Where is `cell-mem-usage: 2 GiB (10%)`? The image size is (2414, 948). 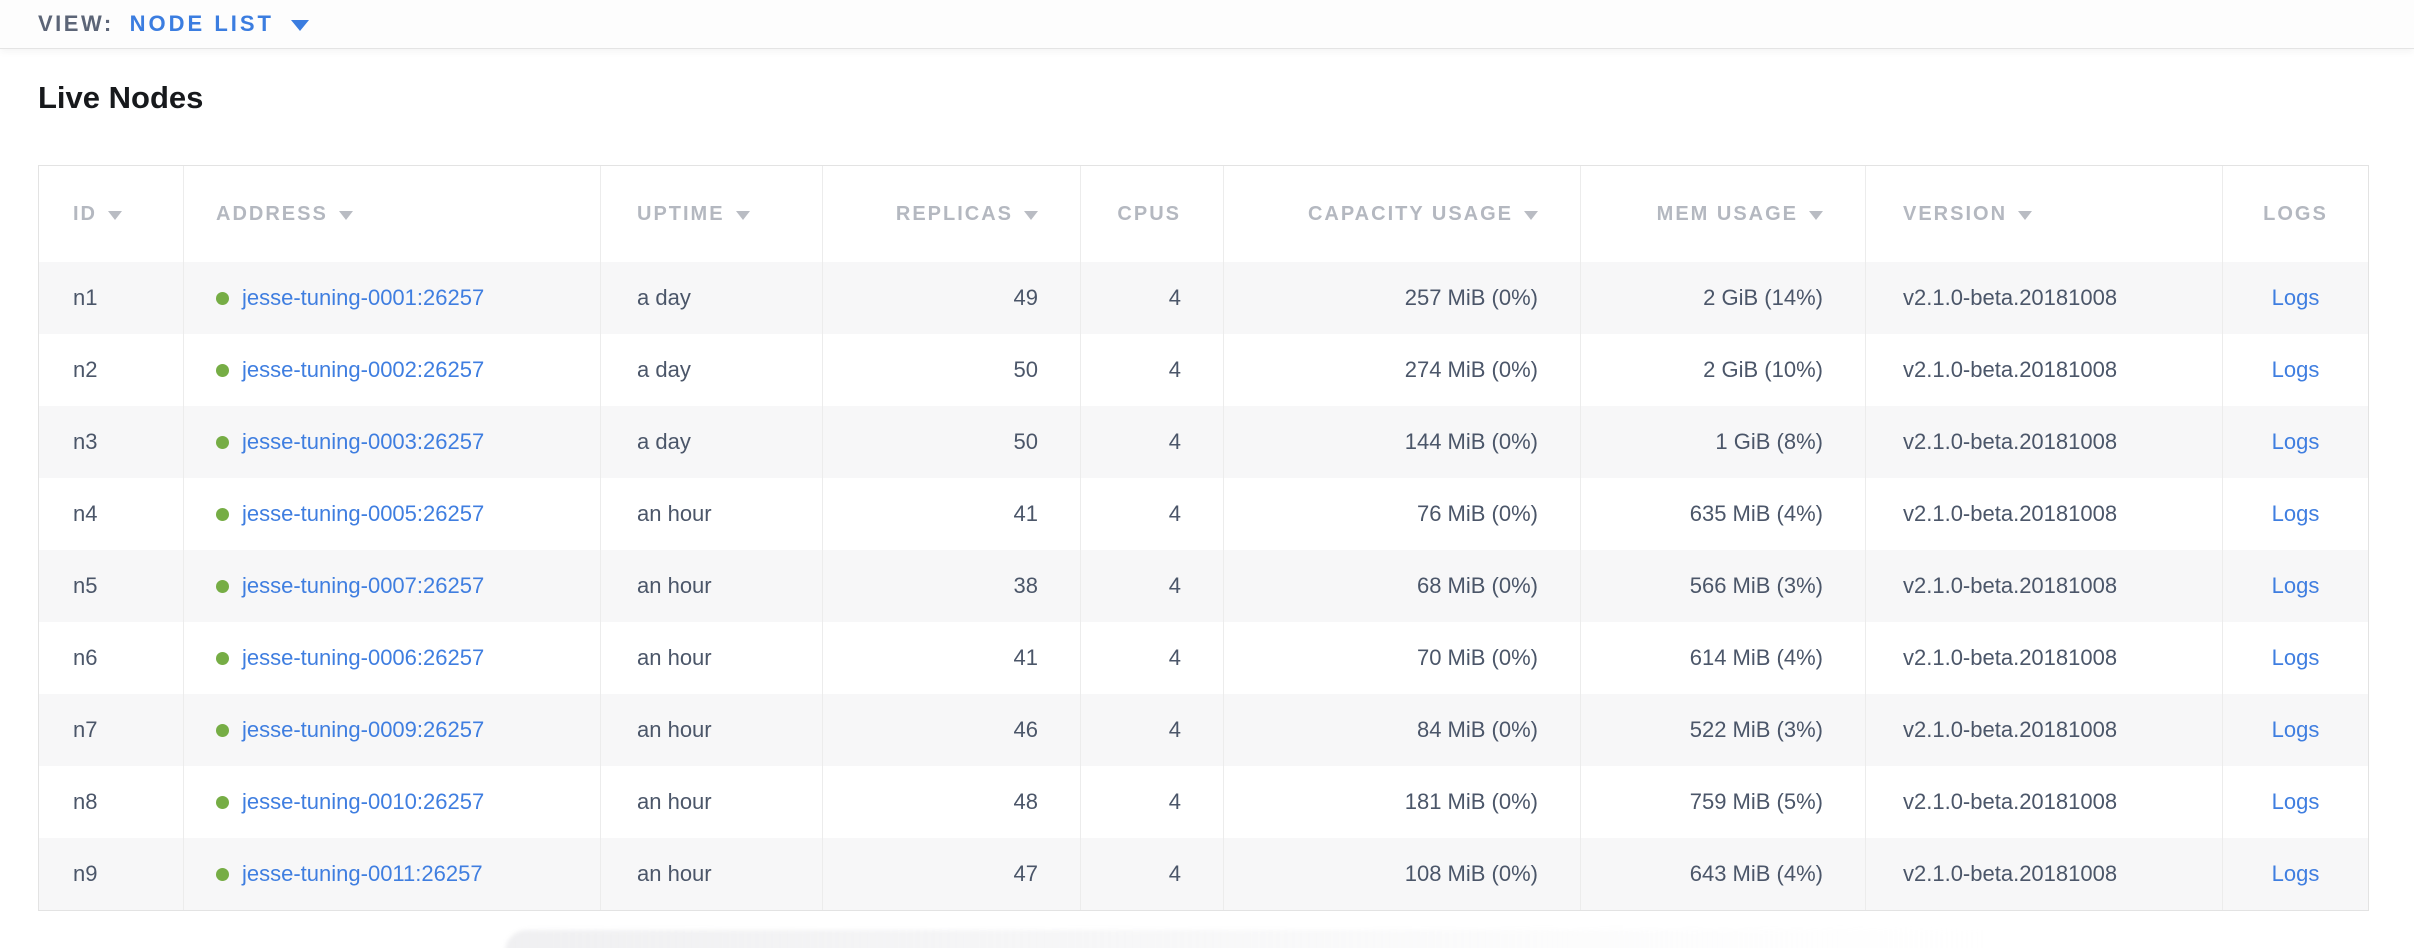 cell-mem-usage: 2 GiB (10%) is located at coordinates (1723, 370).